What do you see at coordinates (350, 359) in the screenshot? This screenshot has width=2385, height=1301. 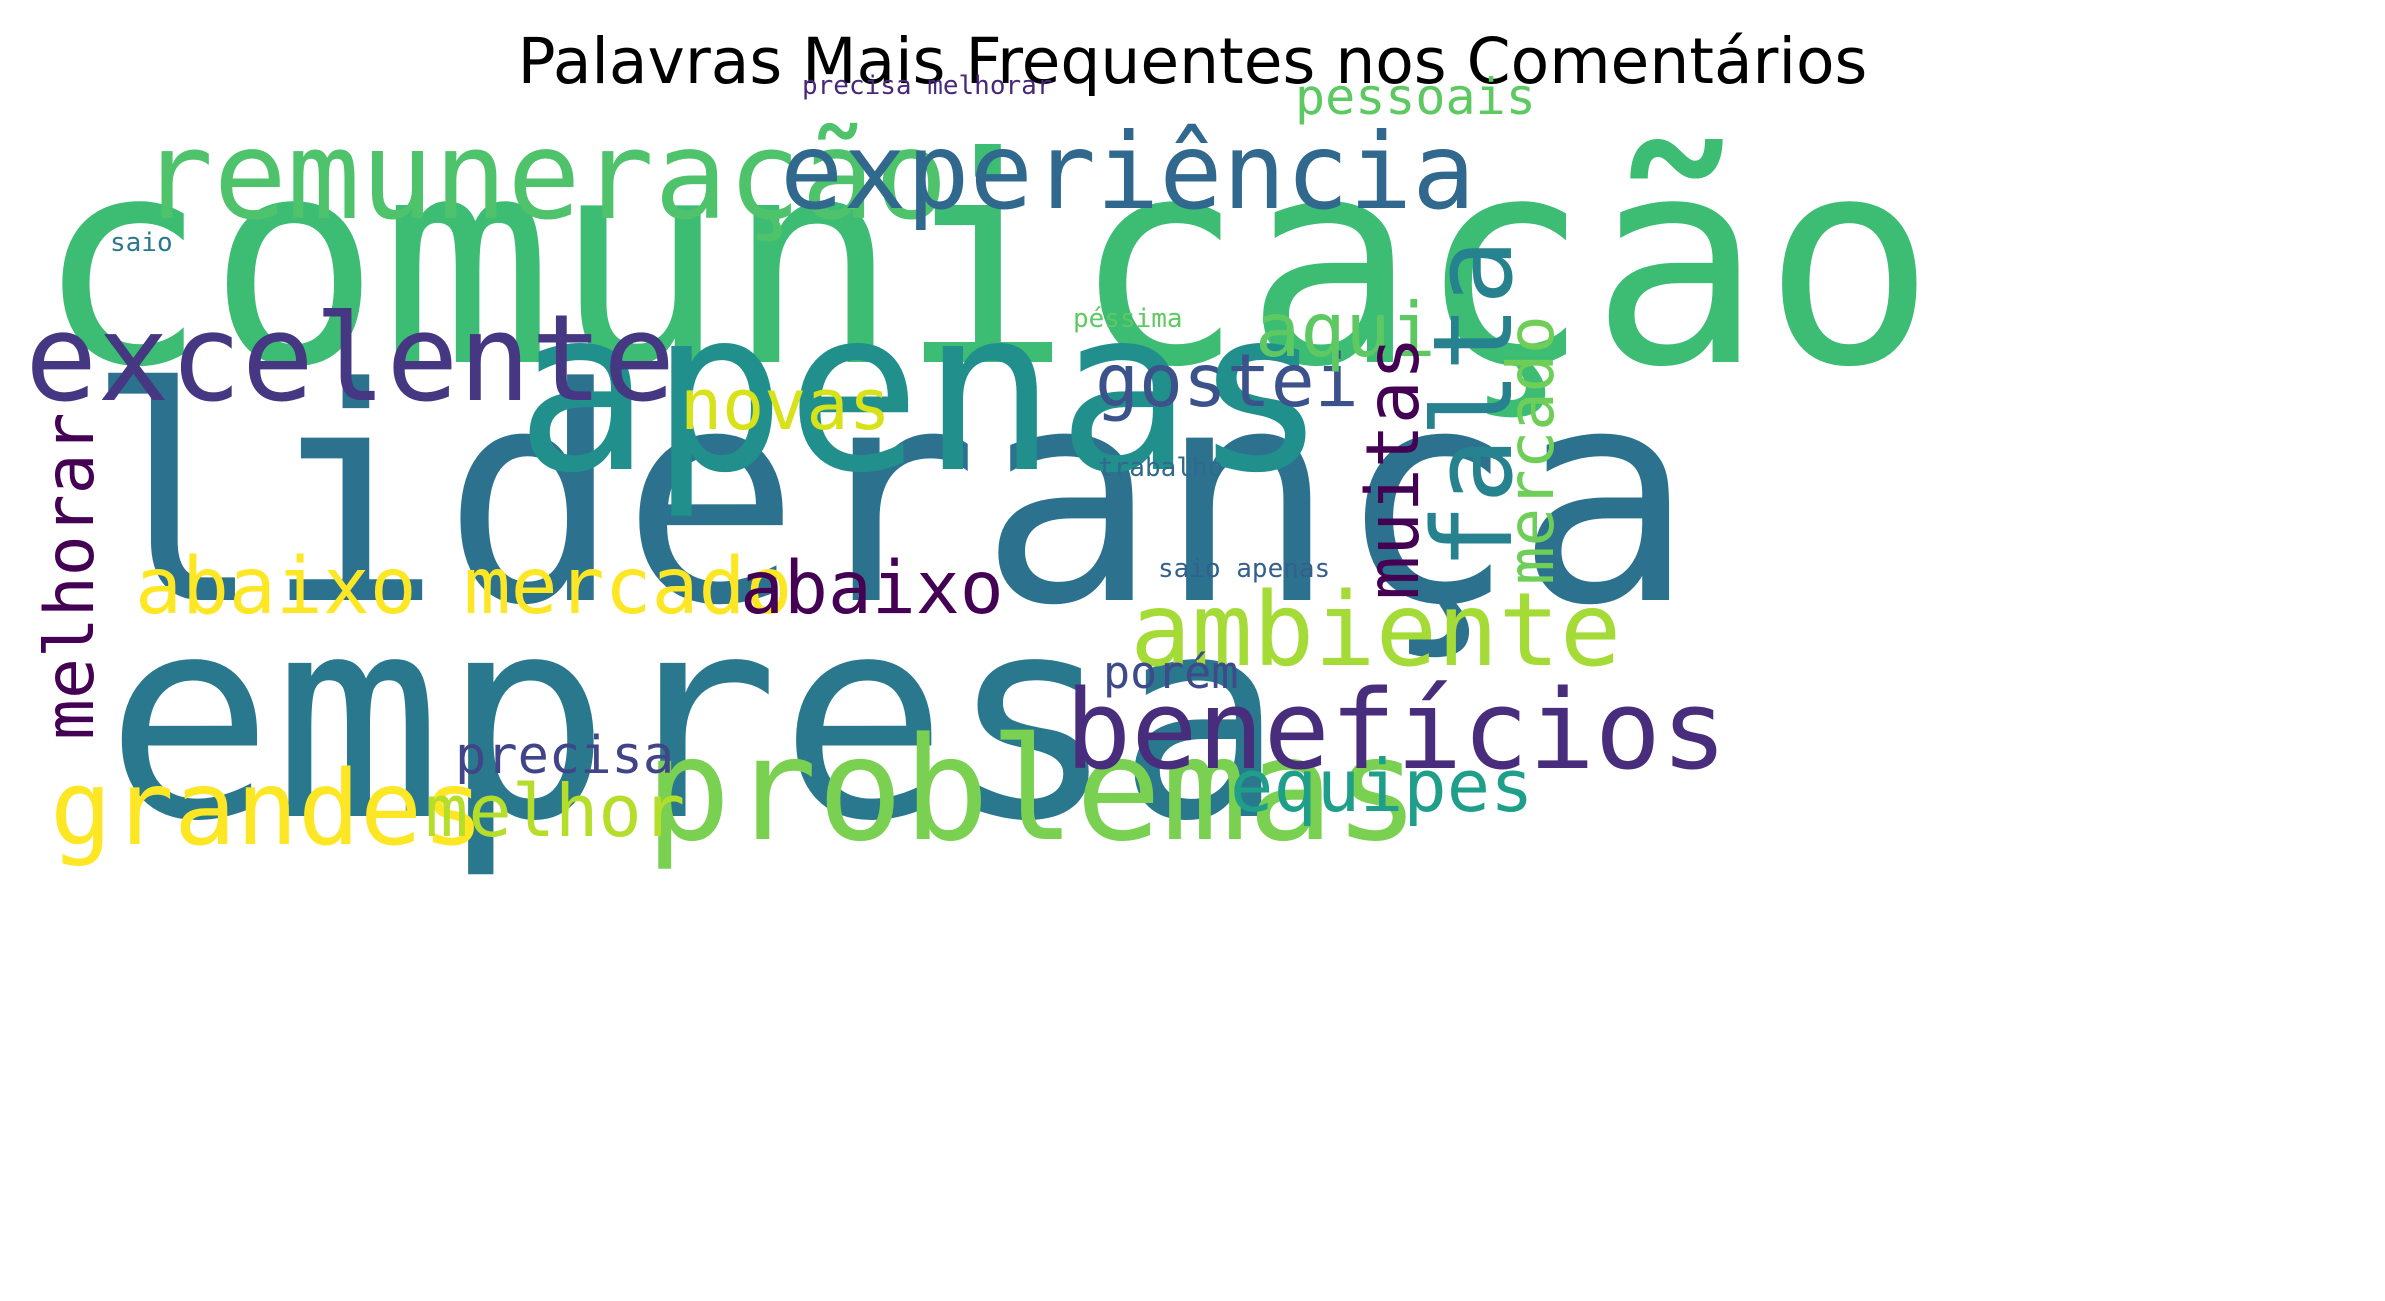 I see `word-excelente: excelente` at bounding box center [350, 359].